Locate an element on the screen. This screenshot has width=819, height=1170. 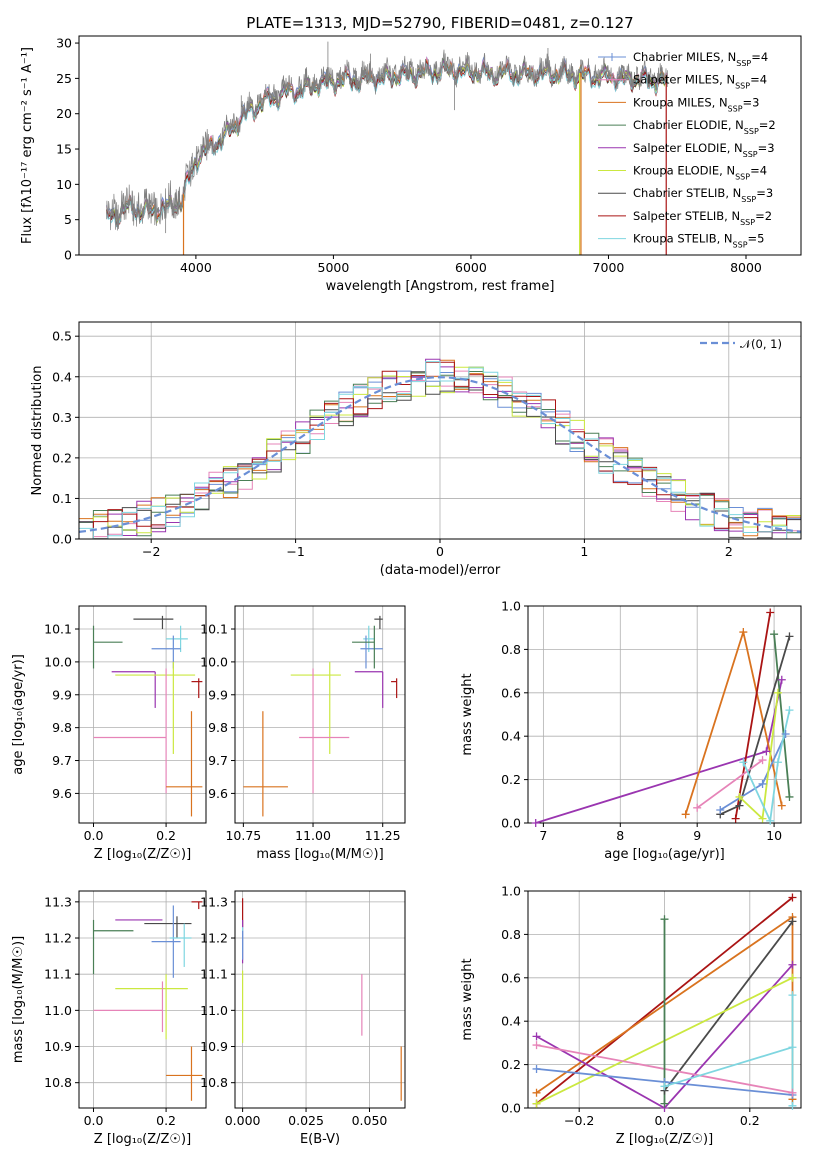
x-tick-label: 7 is located at coordinates (543, 835).